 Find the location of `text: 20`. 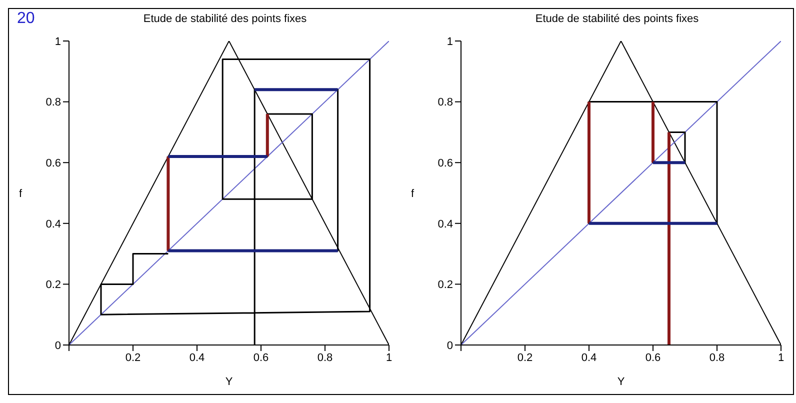

text: 20 is located at coordinates (26, 18).